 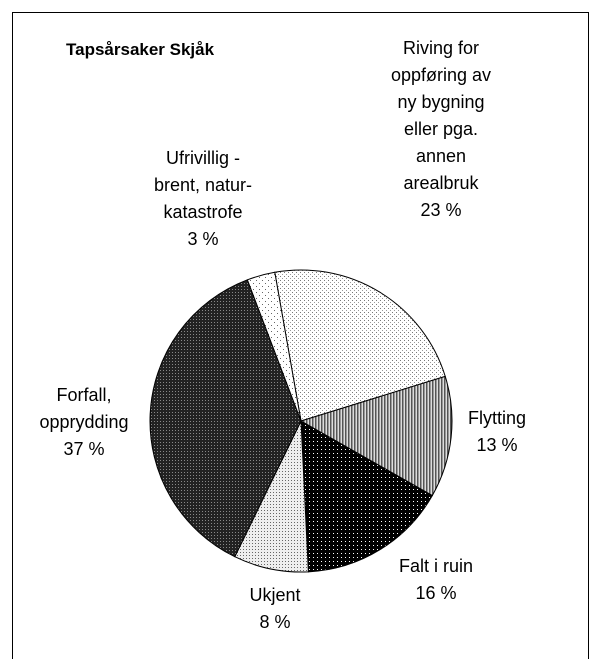 What do you see at coordinates (275, 595) in the screenshot?
I see `slice-name: Ukjent` at bounding box center [275, 595].